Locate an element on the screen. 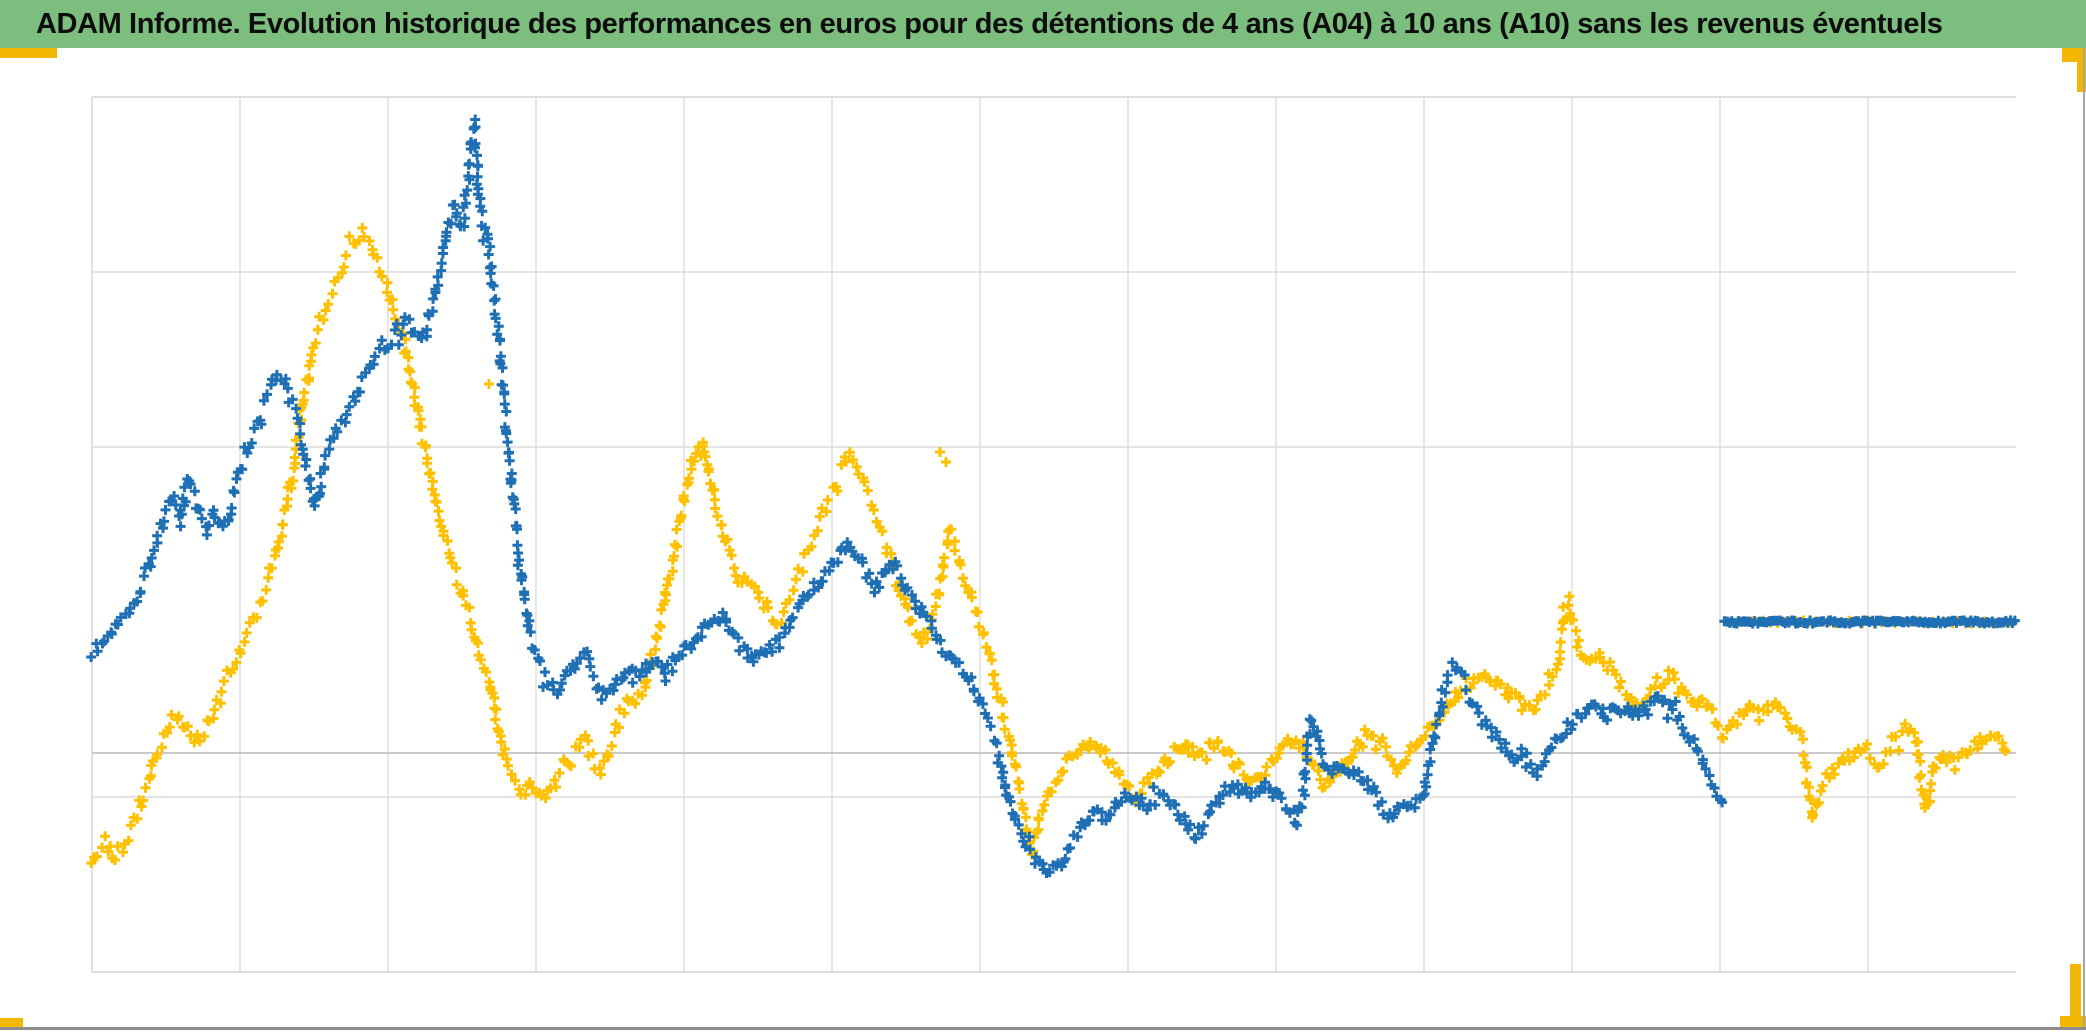 Image resolution: width=2086 pixels, height=1036 pixels. flat-line-blue-markers is located at coordinates (1869, 622).